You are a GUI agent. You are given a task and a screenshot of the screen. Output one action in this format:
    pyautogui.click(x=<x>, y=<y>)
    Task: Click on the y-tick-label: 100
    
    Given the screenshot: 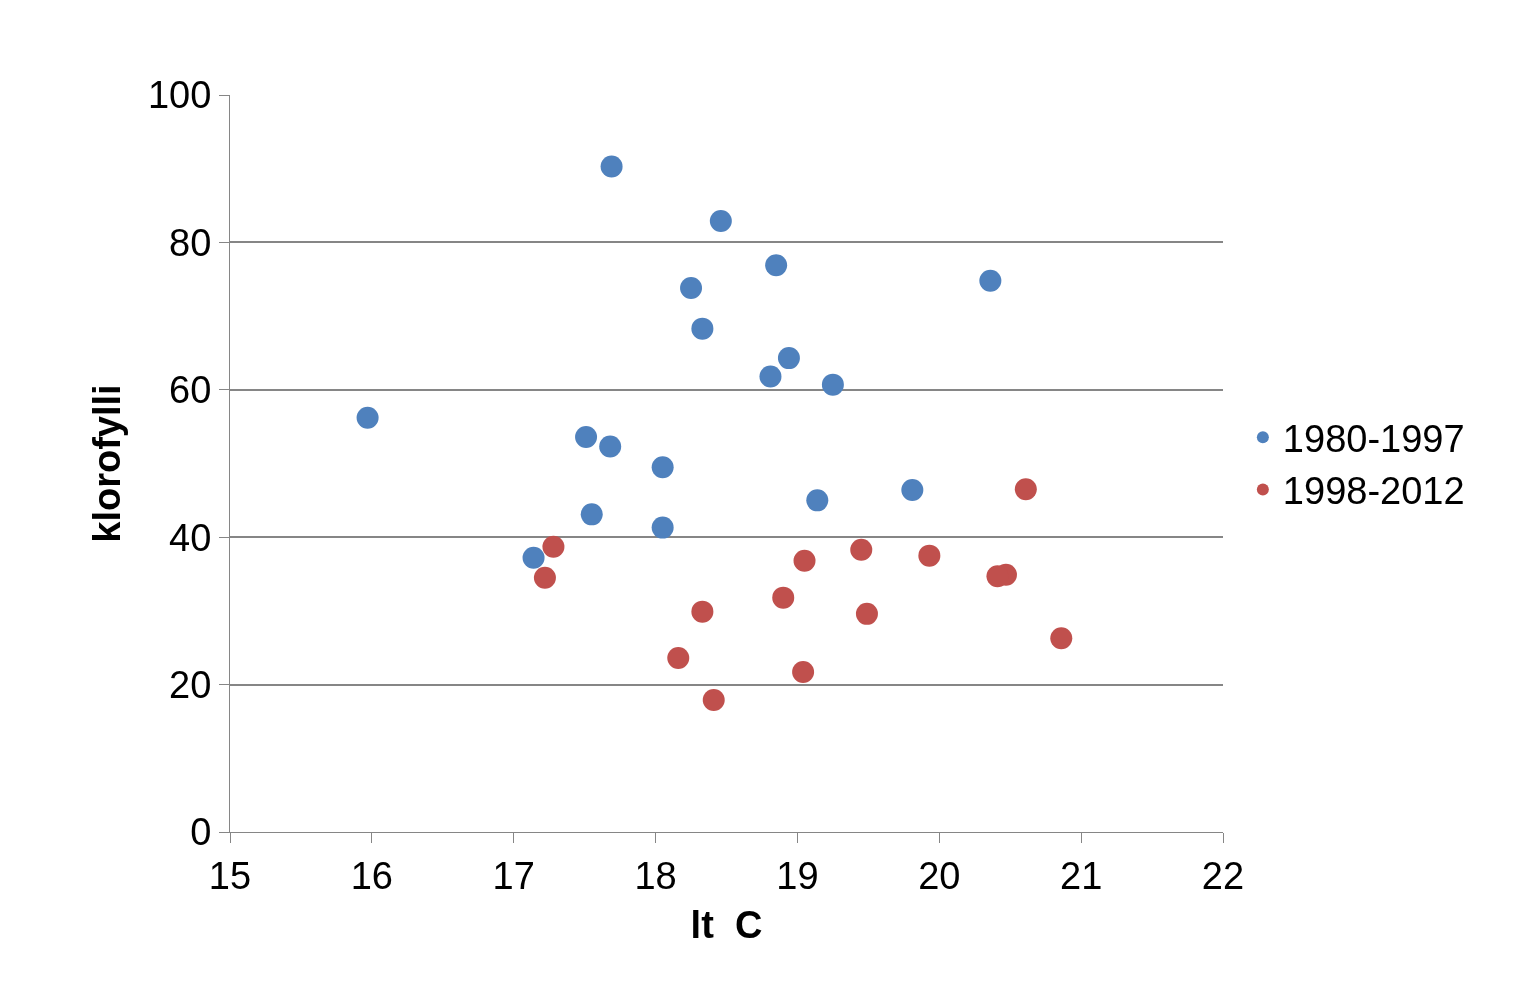 What is the action you would take?
    pyautogui.click(x=179, y=95)
    